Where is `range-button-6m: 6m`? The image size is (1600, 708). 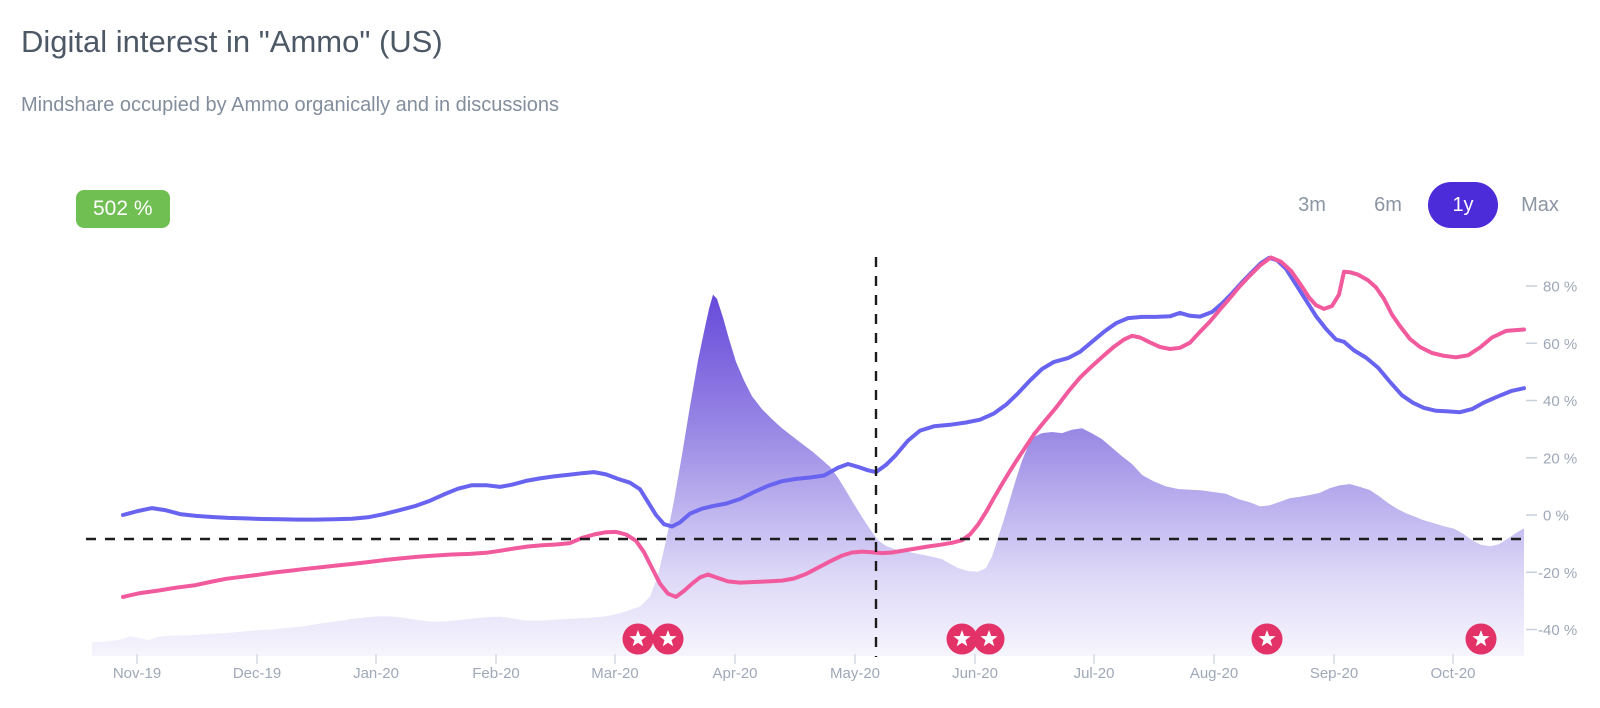
range-button-6m: 6m is located at coordinates (1388, 205).